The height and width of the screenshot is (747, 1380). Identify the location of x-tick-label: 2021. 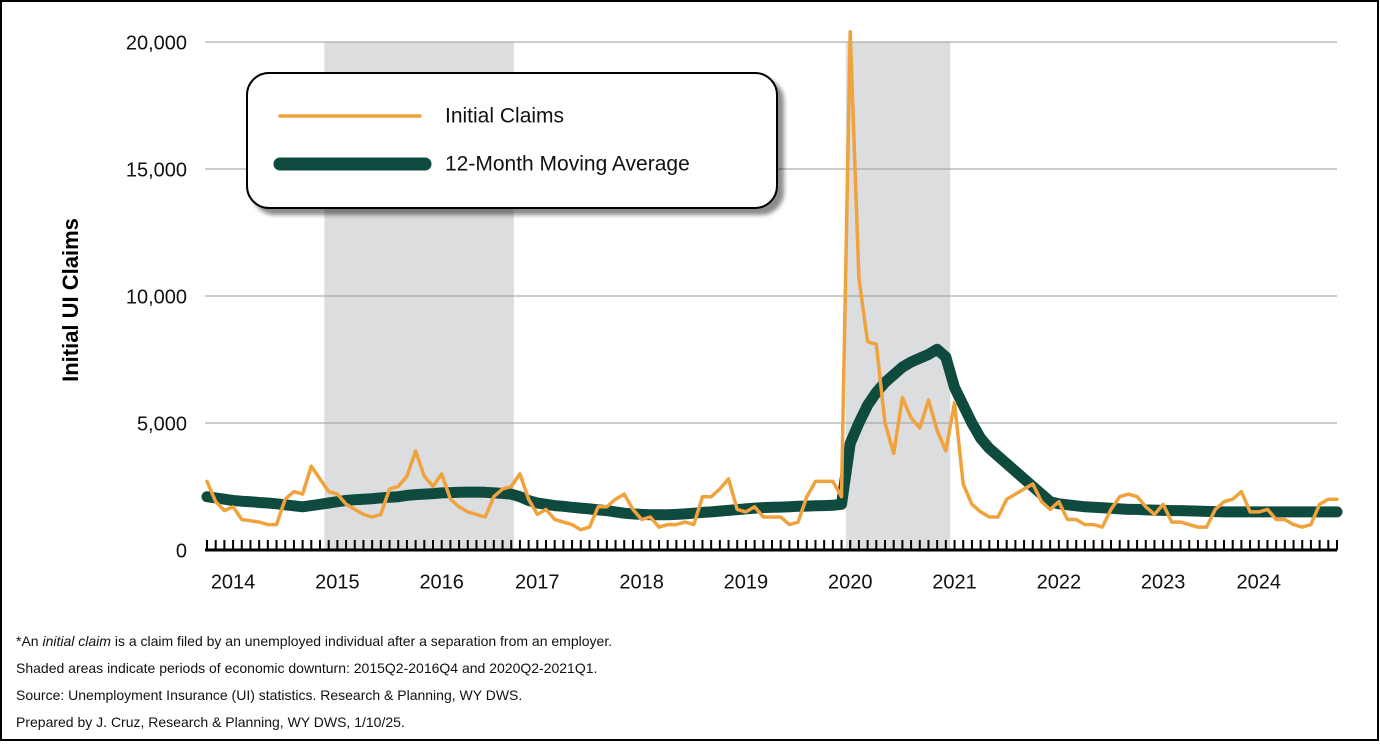
(954, 582).